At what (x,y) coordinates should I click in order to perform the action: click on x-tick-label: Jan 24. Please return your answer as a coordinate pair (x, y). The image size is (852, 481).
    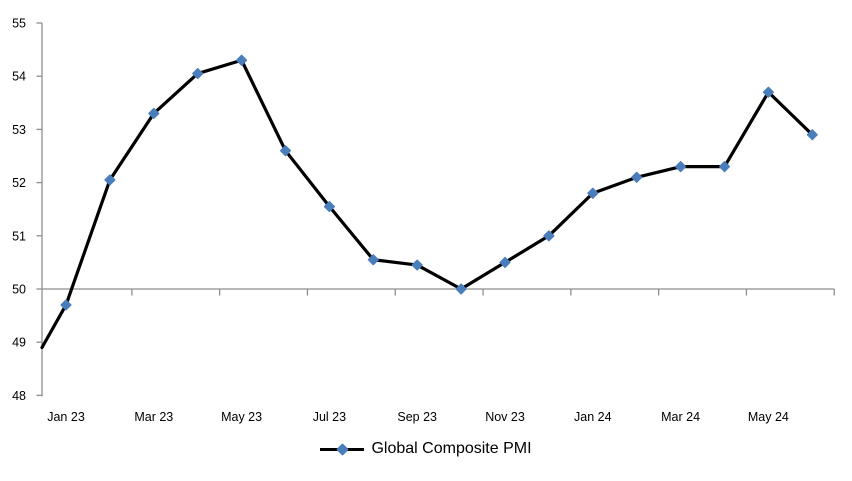
    Looking at the image, I should click on (593, 417).